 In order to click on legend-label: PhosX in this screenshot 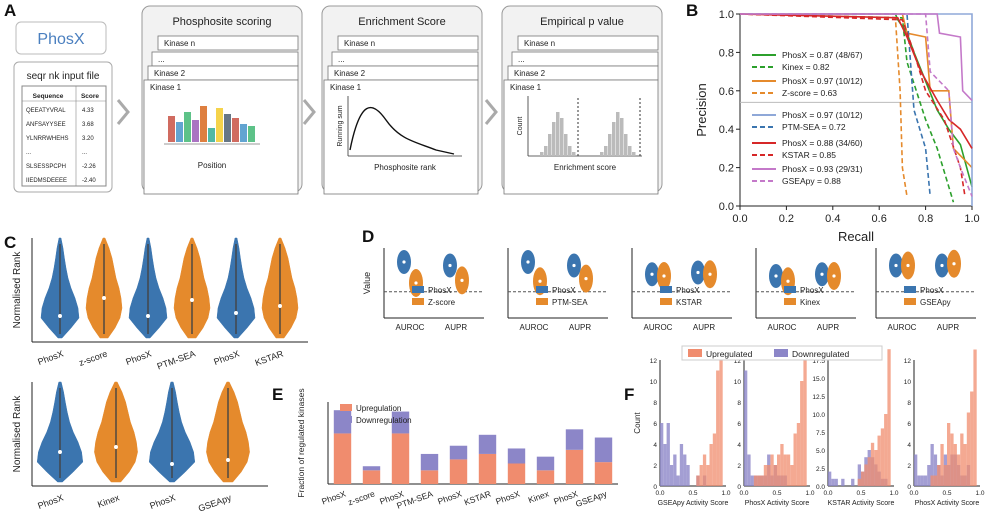, I will do `click(440, 290)`.